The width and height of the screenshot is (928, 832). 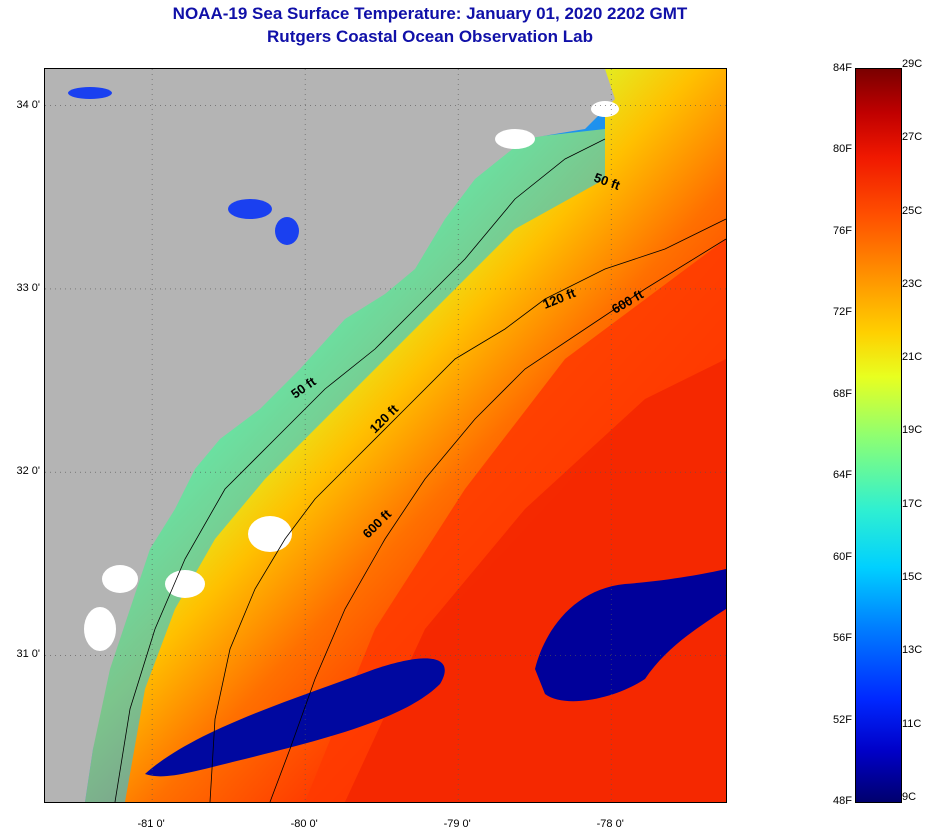 I want to click on longitude-tick-label: -79 0', so click(x=457, y=824).